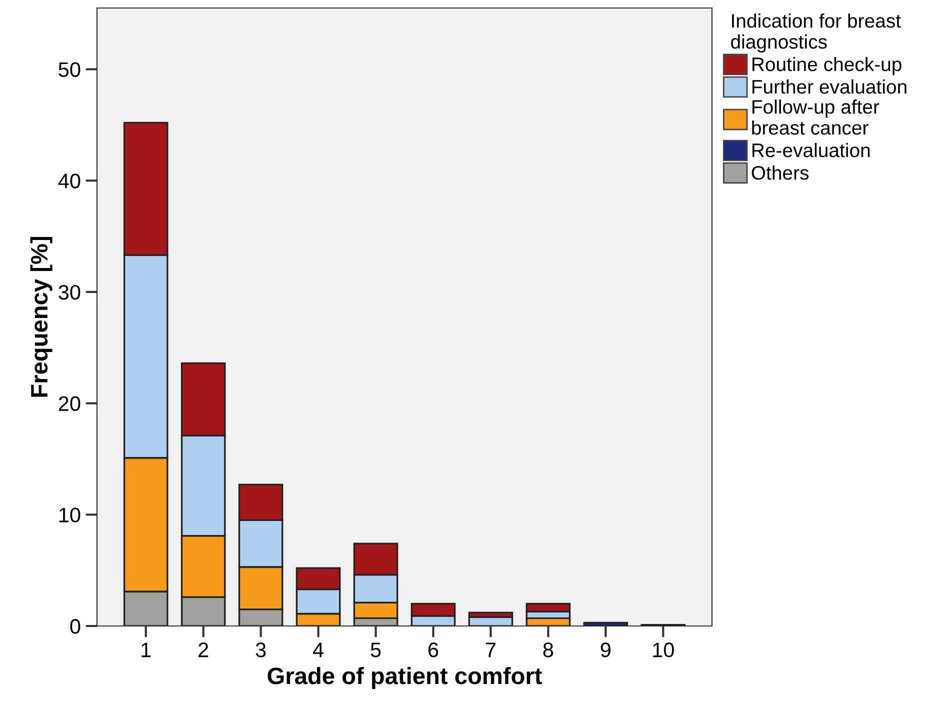 This screenshot has width=928, height=706. Describe the element at coordinates (780, 172) in the screenshot. I see `legend-label: Others` at that location.